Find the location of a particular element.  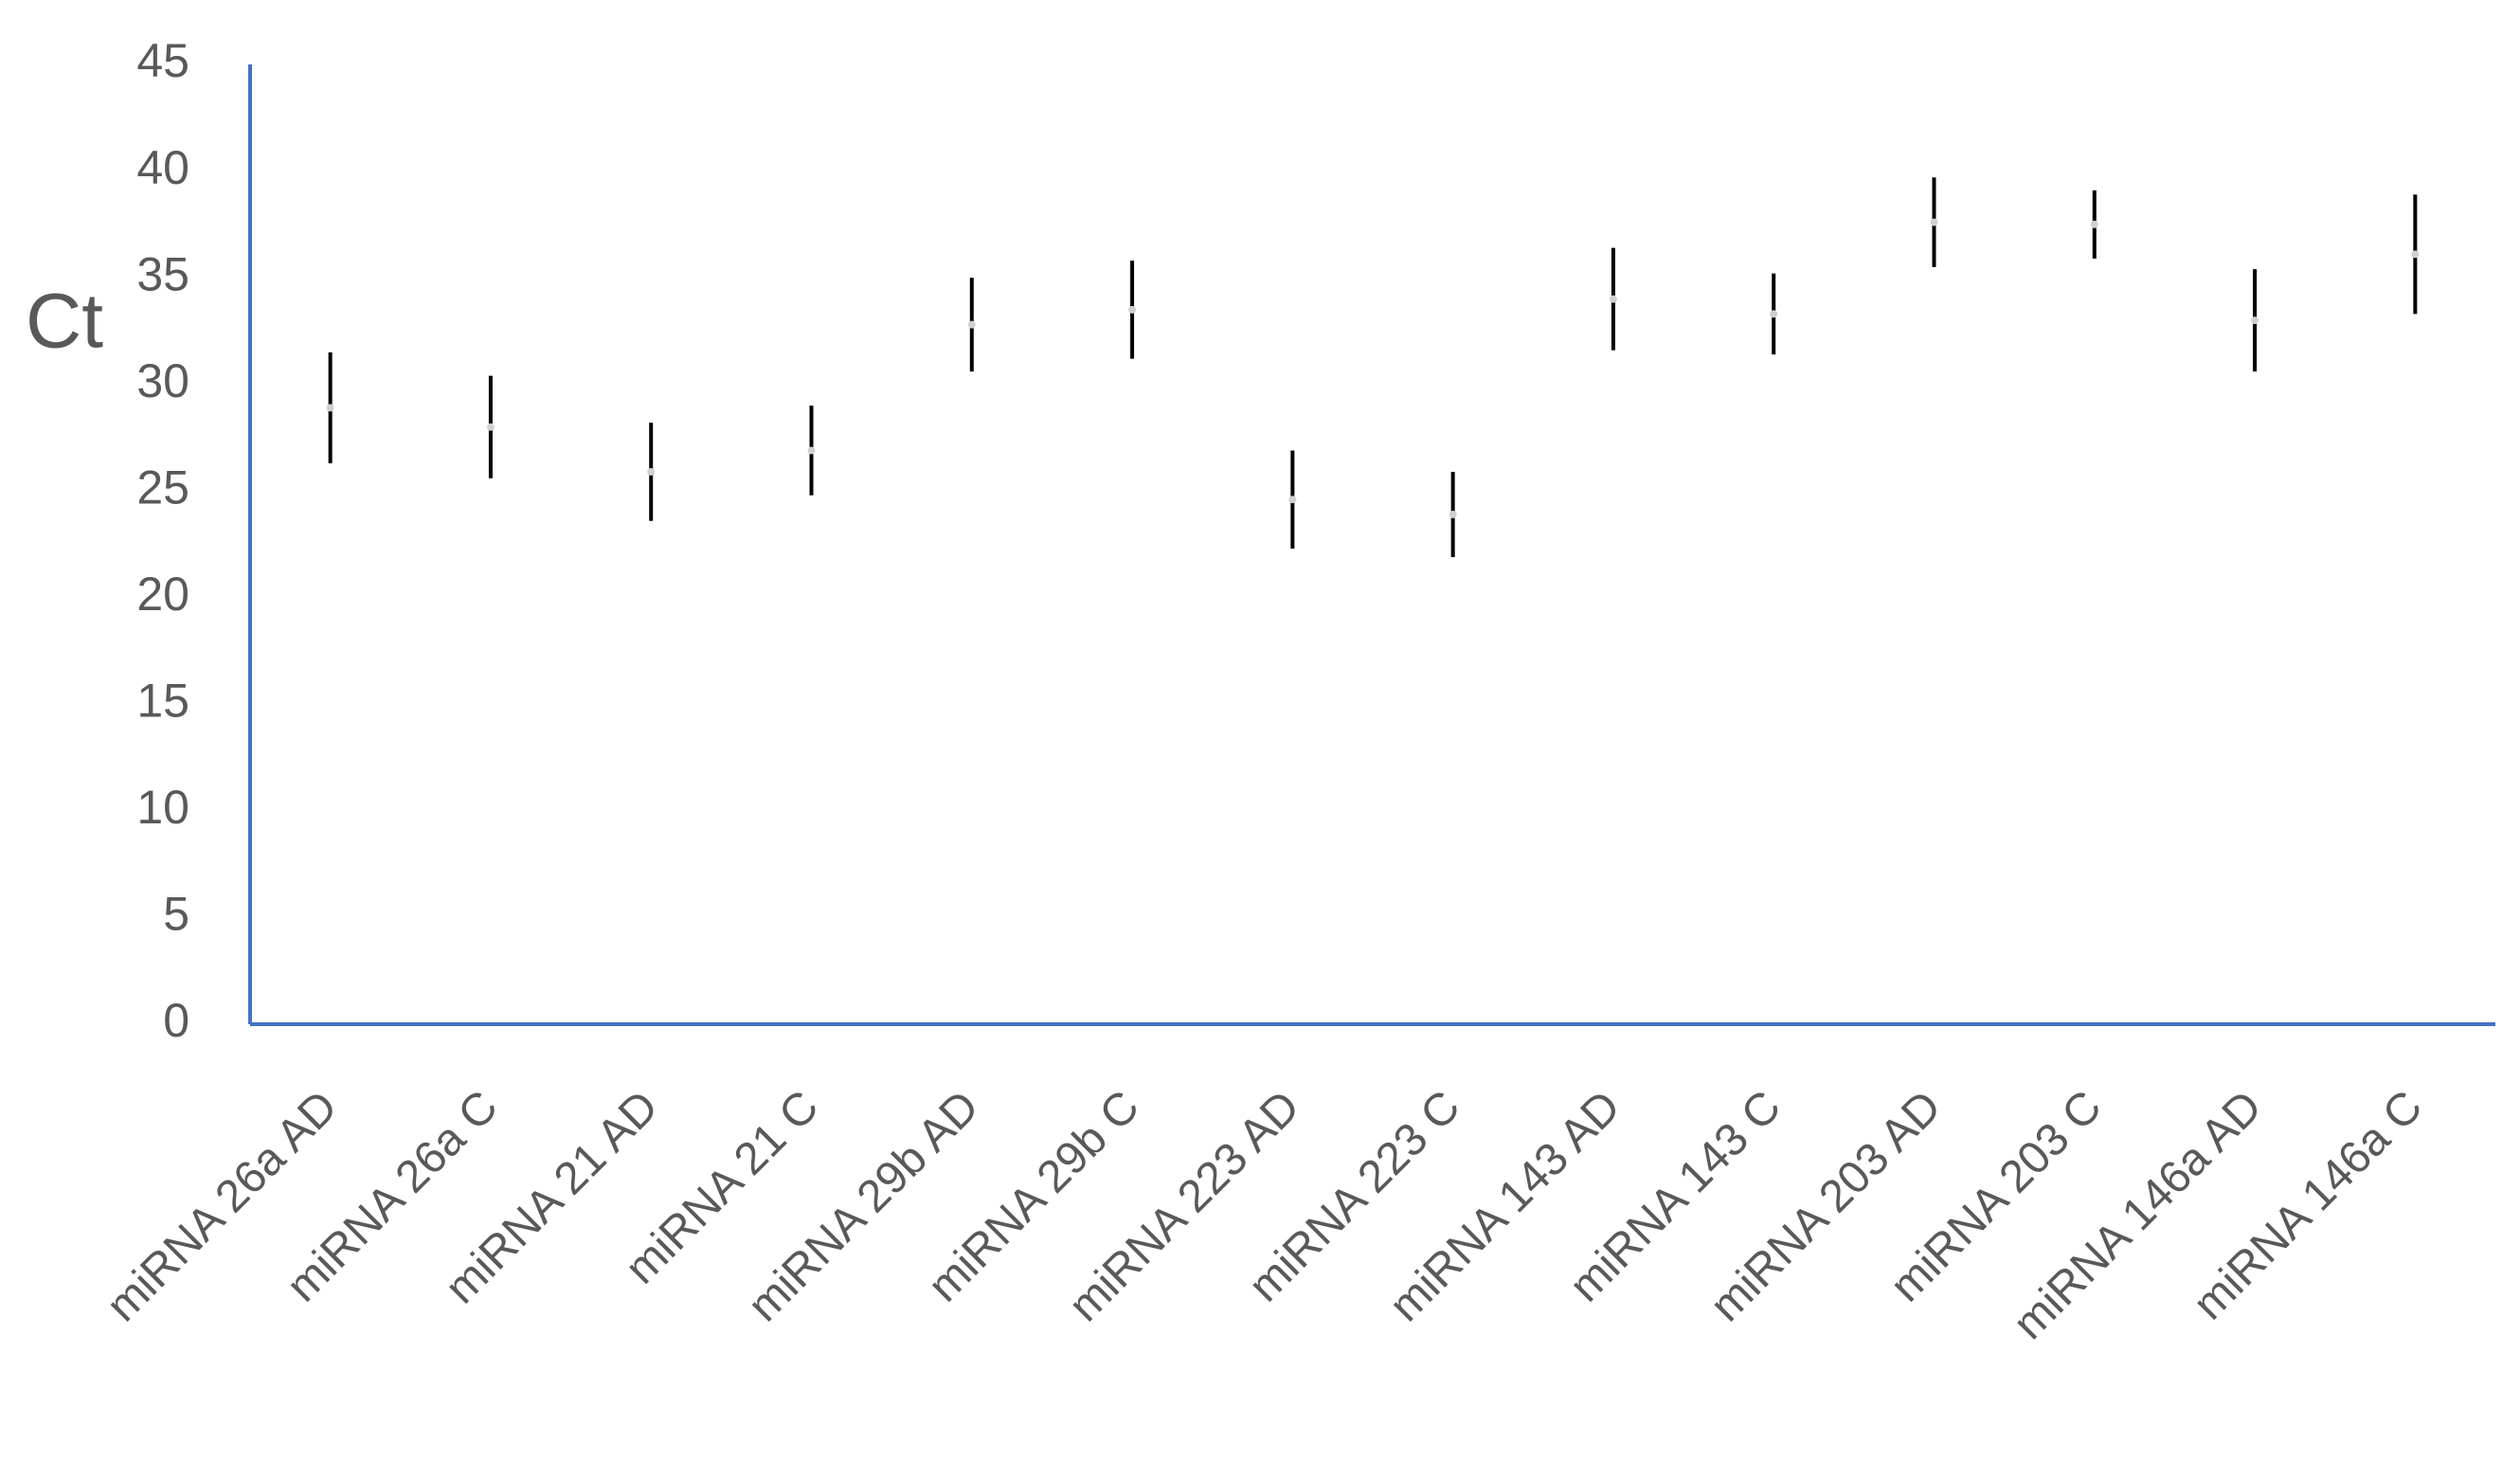

y-tick-label: 40 is located at coordinates (162, 167).